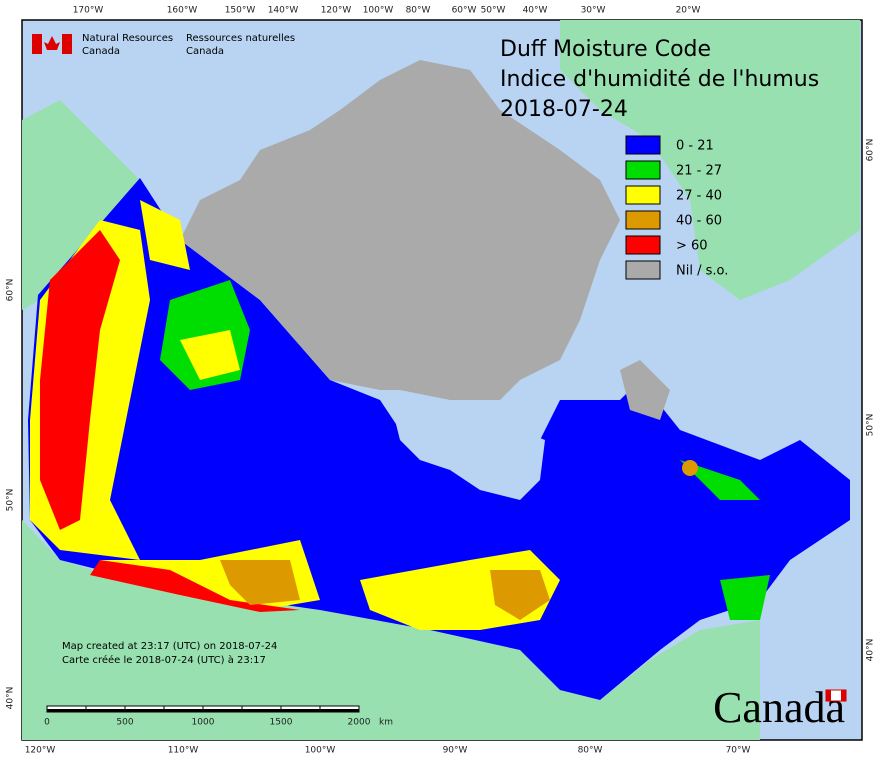  What do you see at coordinates (699, 196) in the screenshot?
I see `legend-label: 27 - 40` at bounding box center [699, 196].